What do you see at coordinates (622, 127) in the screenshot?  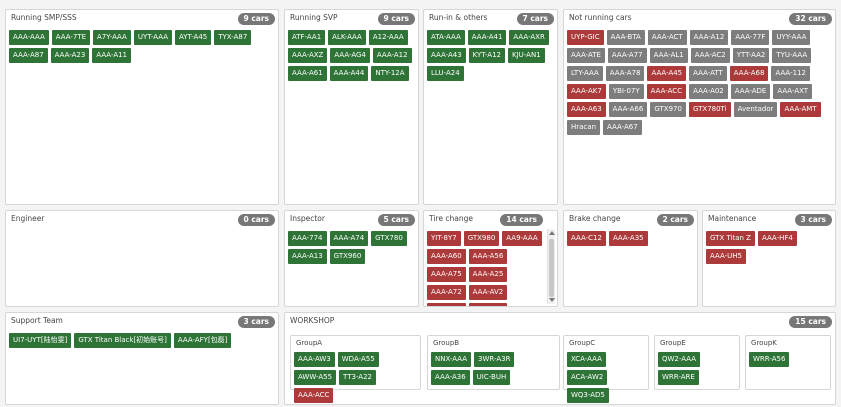 I see `car-tag: AAA-A67` at bounding box center [622, 127].